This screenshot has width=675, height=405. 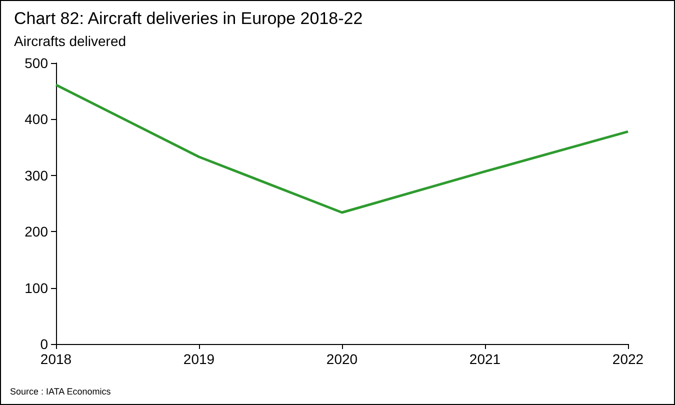 I want to click on x-tick-label: 2018, so click(x=56, y=359).